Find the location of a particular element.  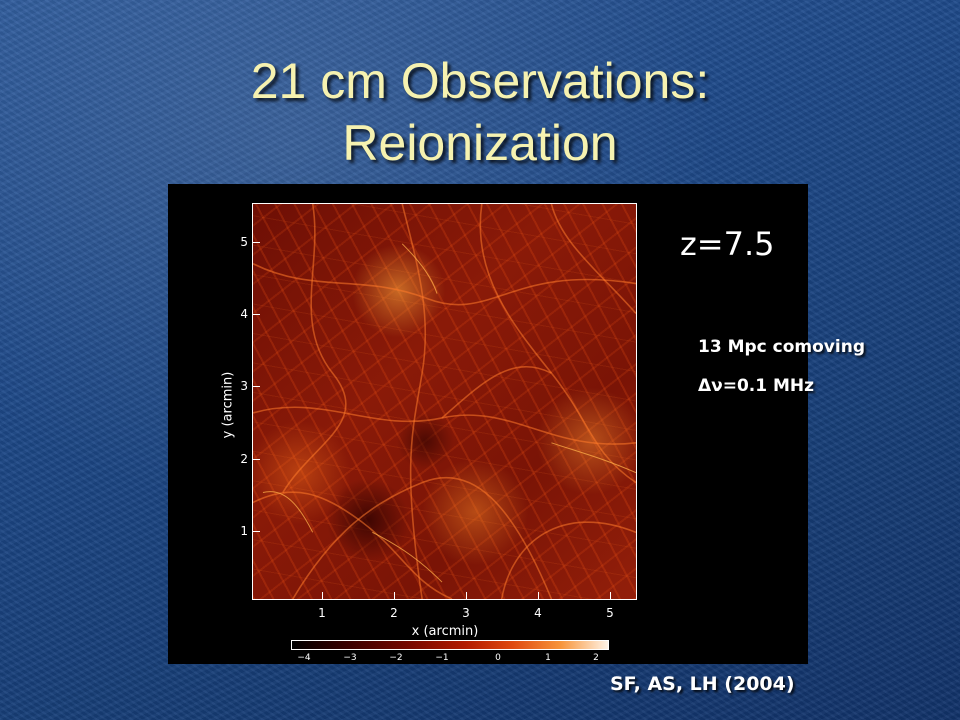

y-tick-label: 1 is located at coordinates (244, 531).